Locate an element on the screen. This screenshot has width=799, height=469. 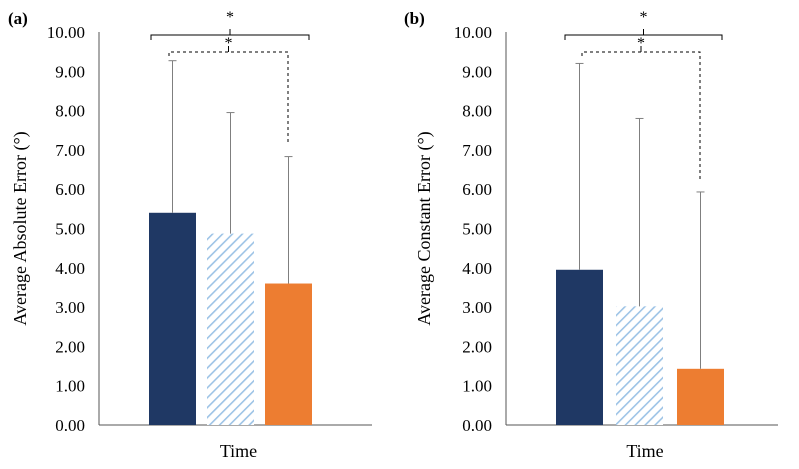
y-axis-label: Average Absolute Error (°) is located at coordinates (20, 228).